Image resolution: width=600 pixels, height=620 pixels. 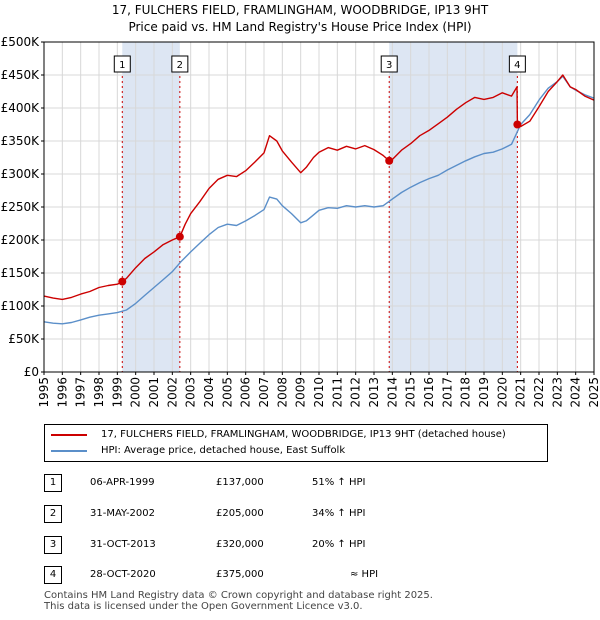 What do you see at coordinates (53, 545) in the screenshot?
I see `transaction-number: 3` at bounding box center [53, 545].